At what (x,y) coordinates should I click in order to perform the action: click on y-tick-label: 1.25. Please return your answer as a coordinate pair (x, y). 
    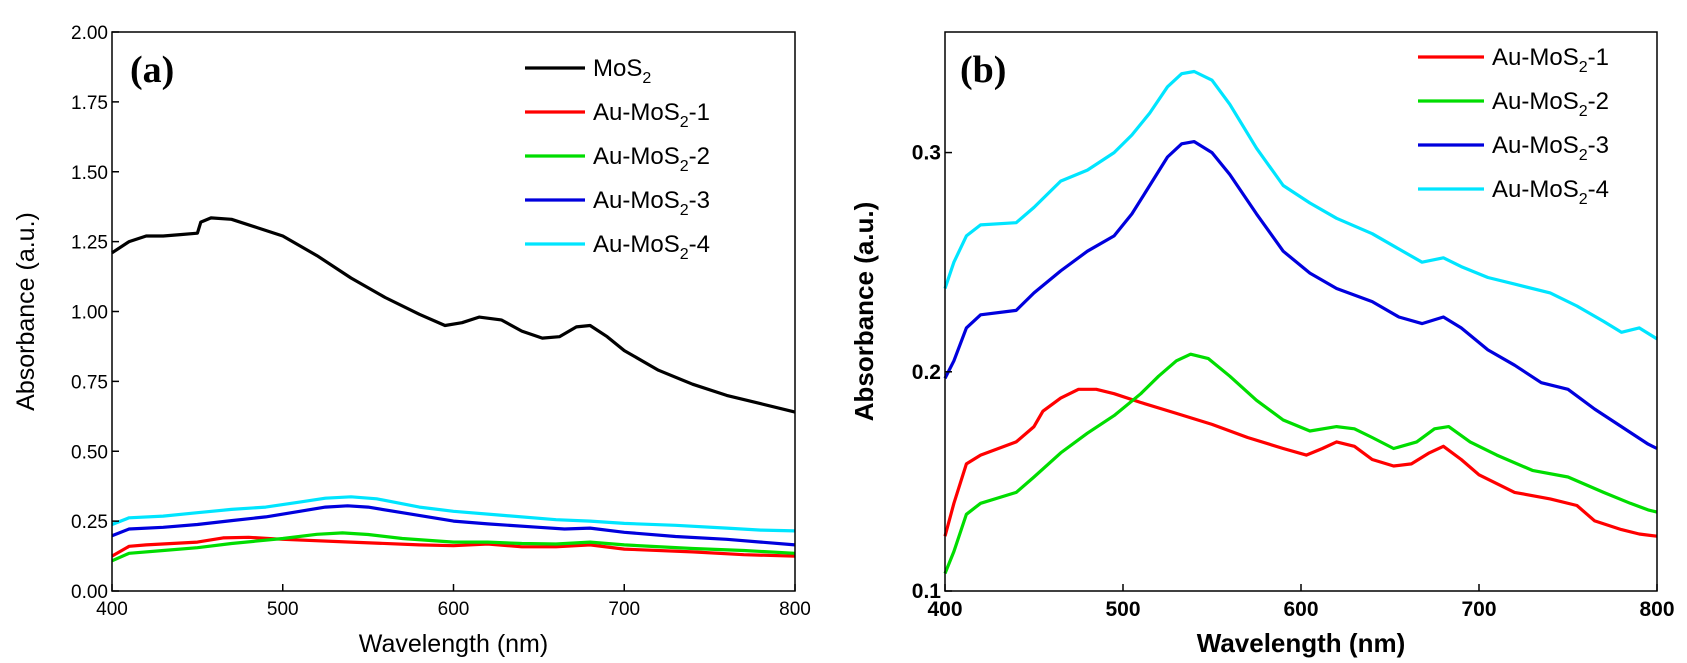
    Looking at the image, I should click on (89, 243).